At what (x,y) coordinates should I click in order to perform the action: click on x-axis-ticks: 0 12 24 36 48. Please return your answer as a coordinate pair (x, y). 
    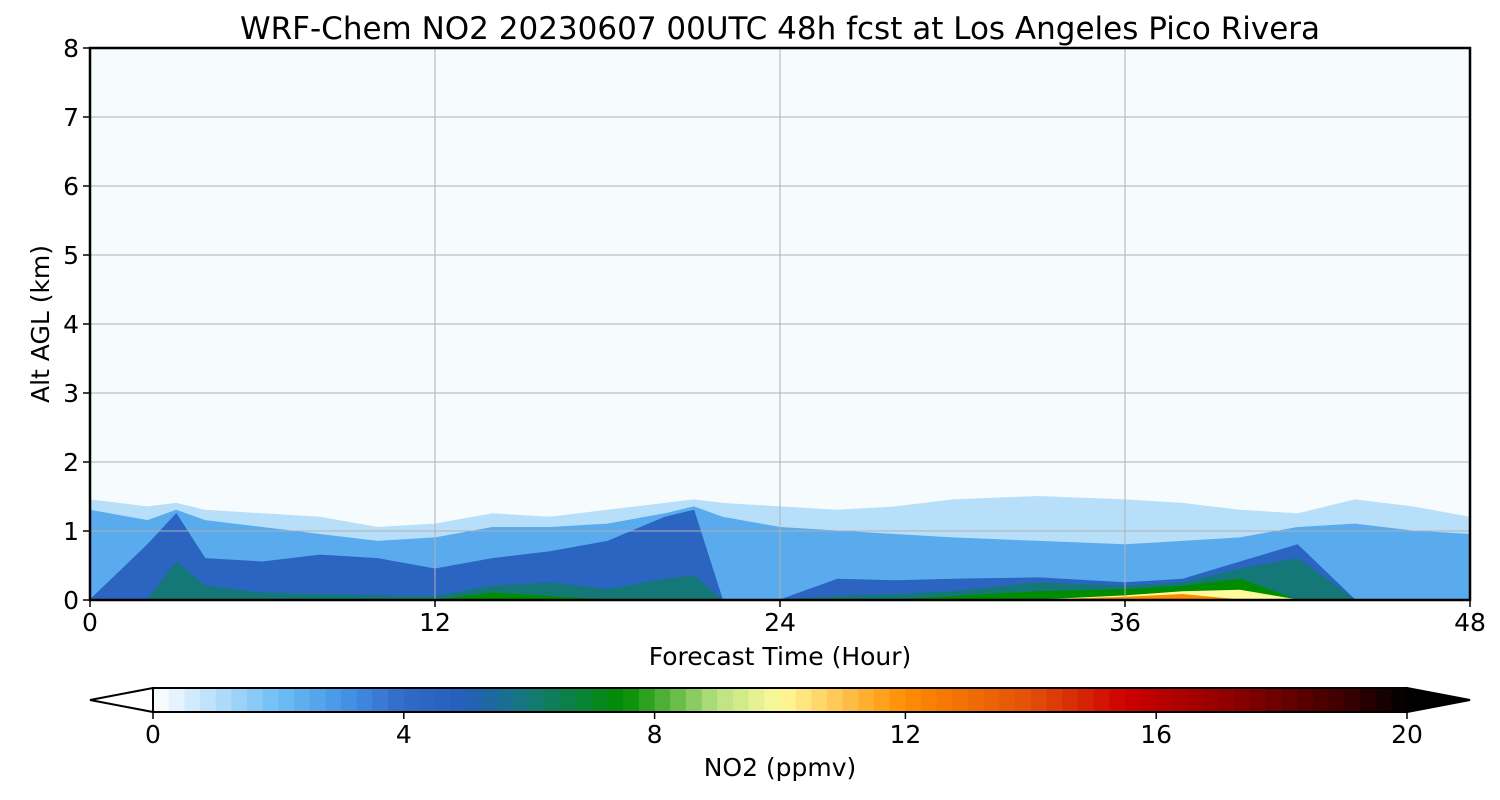
    Looking at the image, I should click on (784, 618).